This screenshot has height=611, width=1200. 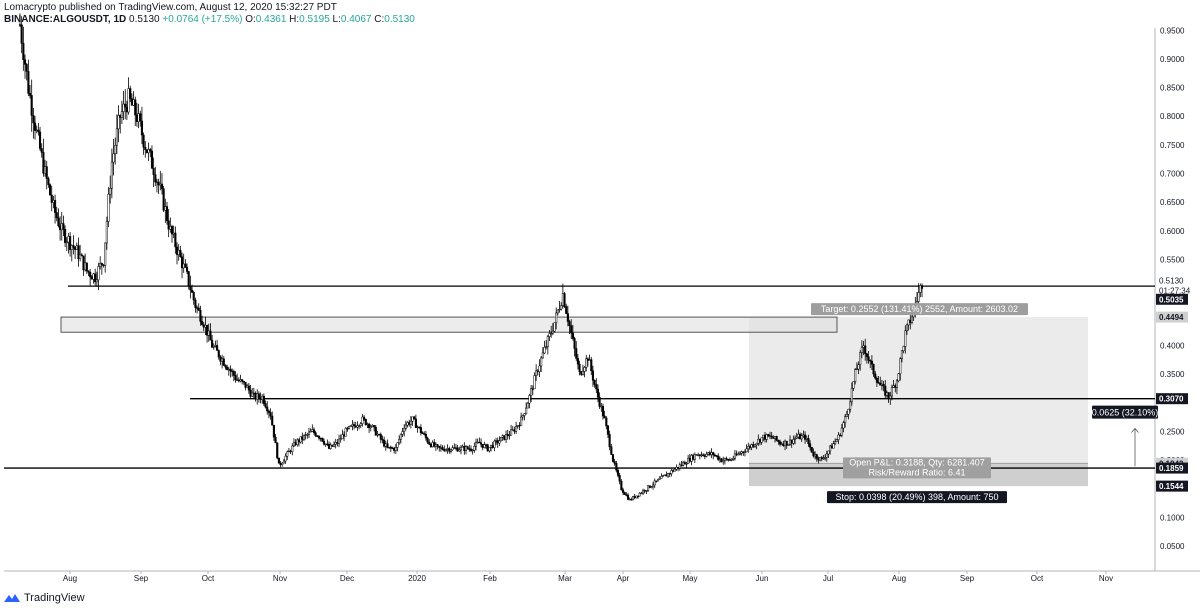 I want to click on change-value: +0.0764 (+17.5%), so click(x=202, y=19).